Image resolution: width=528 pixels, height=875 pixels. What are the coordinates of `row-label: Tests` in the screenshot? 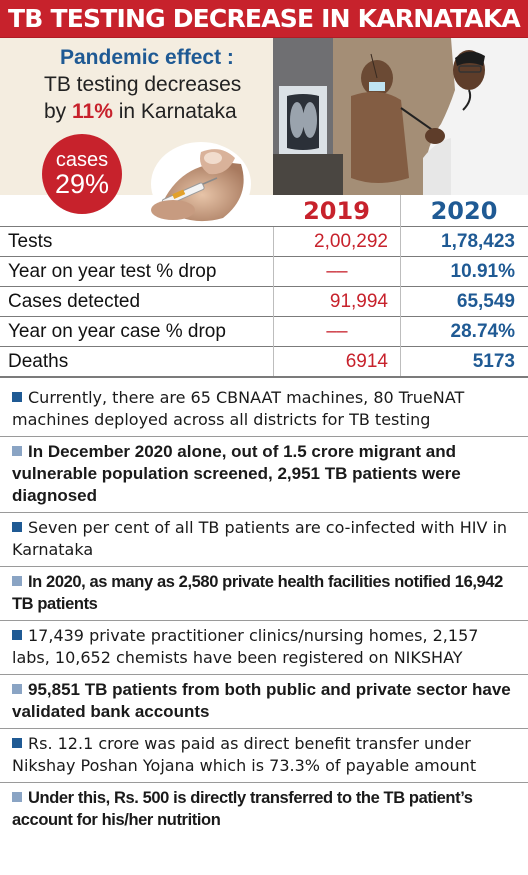 It's located at (30, 241).